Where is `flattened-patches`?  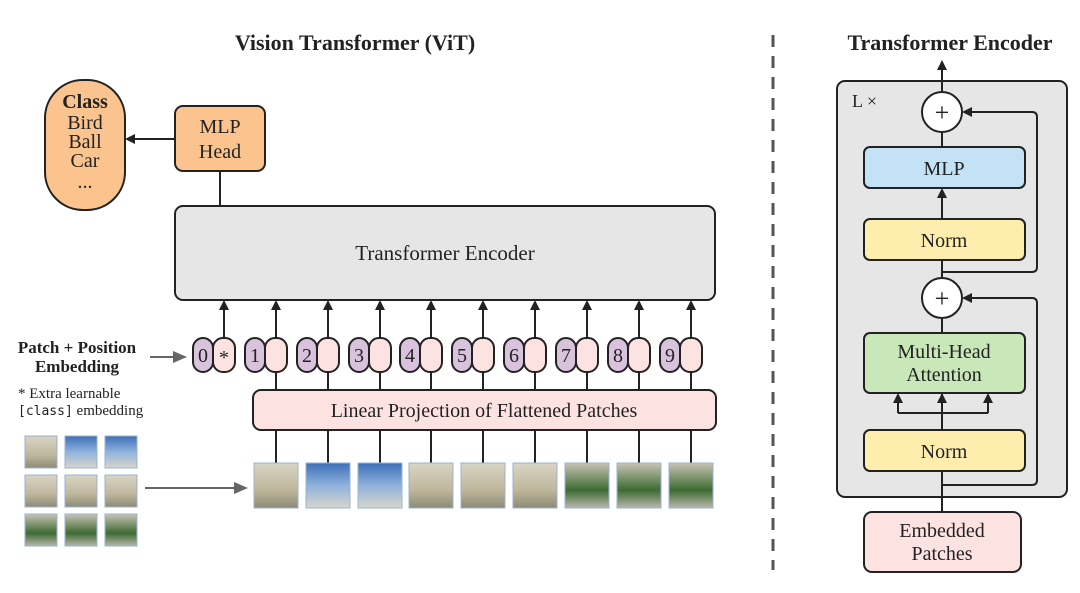 flattened-patches is located at coordinates (483, 485).